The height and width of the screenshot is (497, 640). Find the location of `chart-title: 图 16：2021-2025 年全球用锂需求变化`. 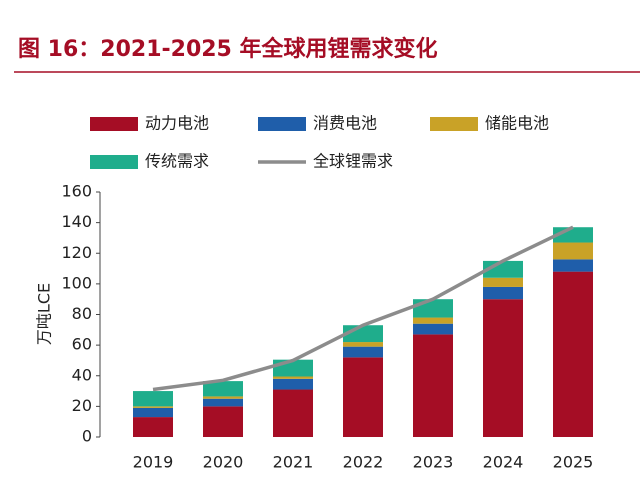

chart-title: 图 16：2021-2025 年全球用锂需求变化 is located at coordinates (228, 49).